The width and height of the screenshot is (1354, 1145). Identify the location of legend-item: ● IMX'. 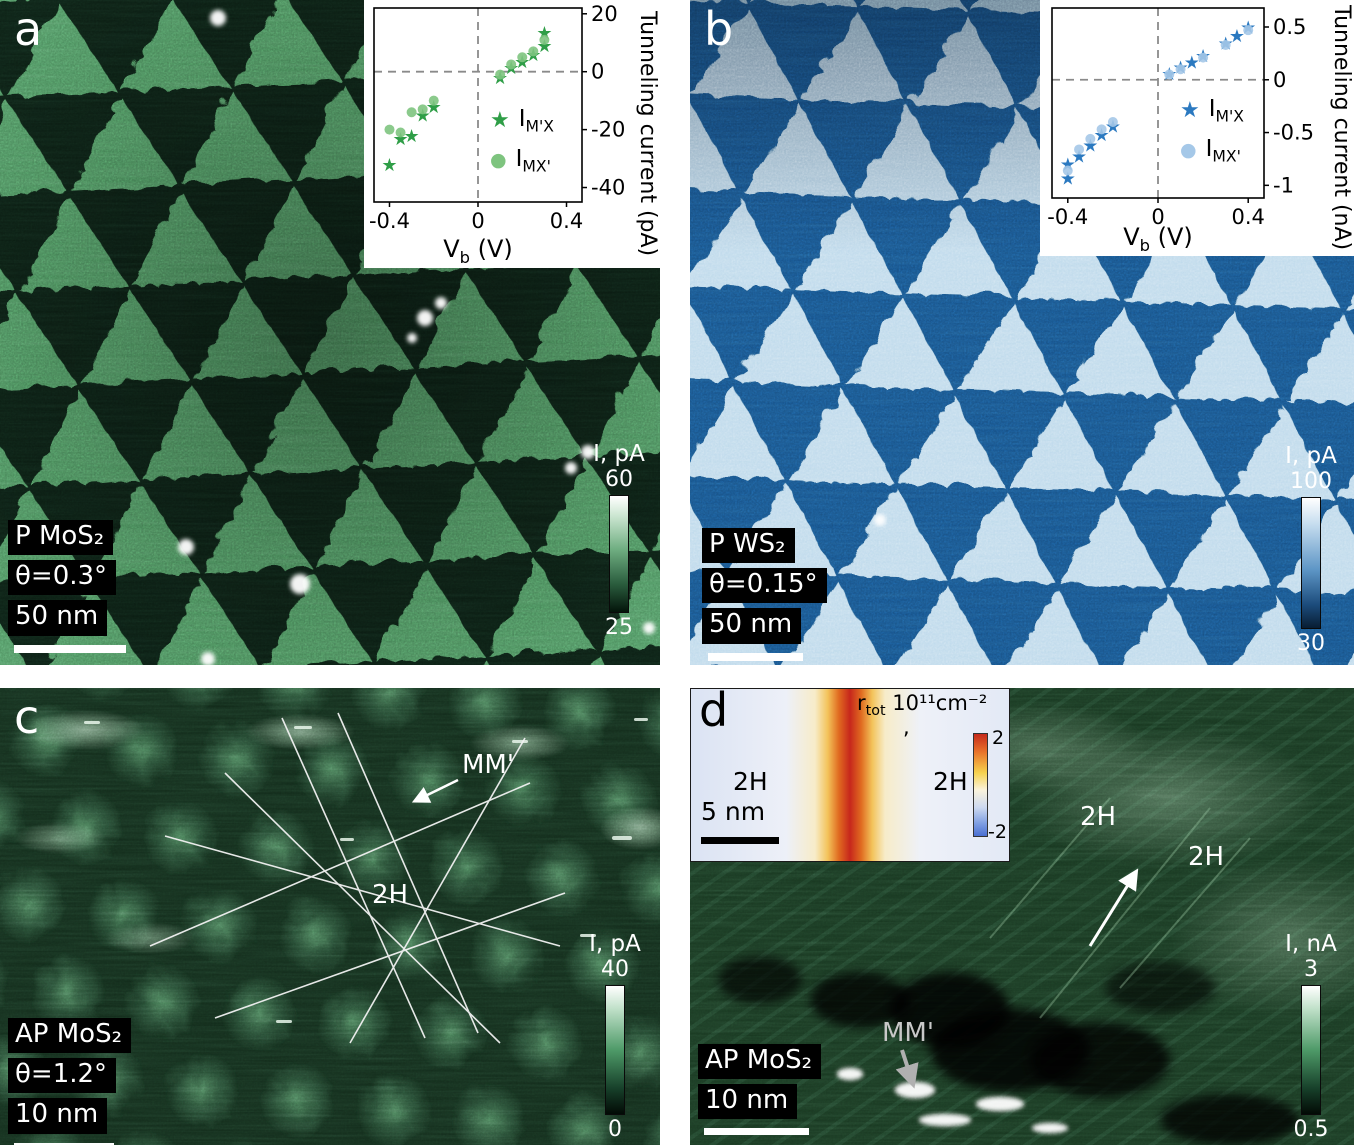
(1212, 151).